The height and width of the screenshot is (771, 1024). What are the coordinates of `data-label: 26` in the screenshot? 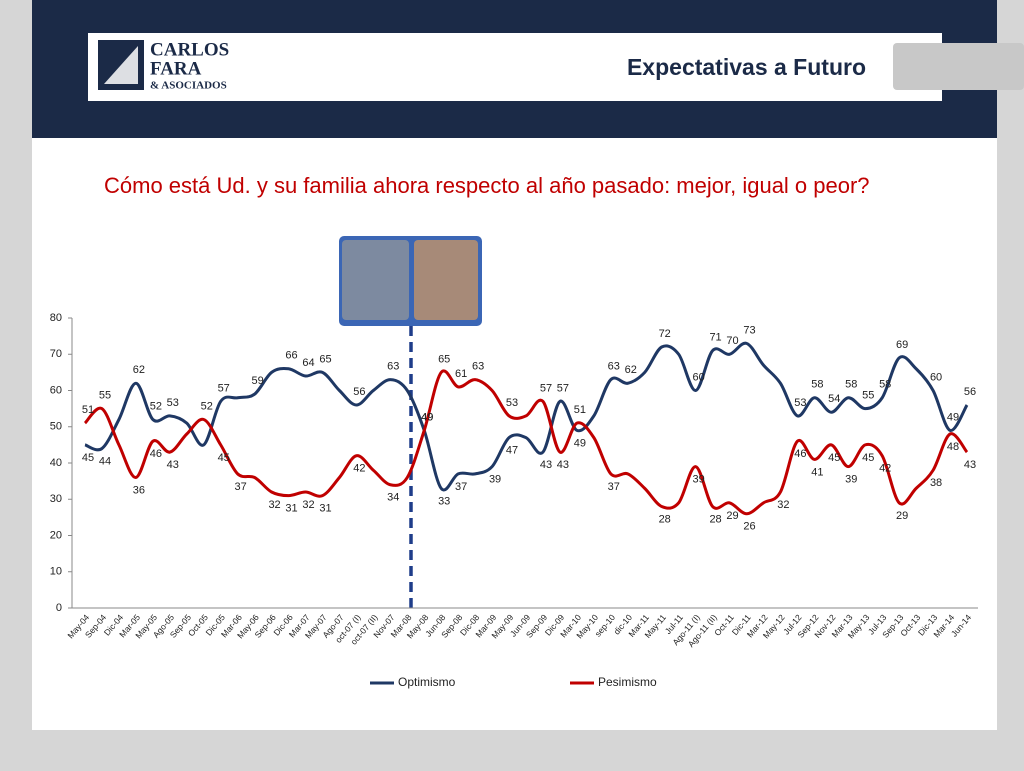 It's located at (749, 527).